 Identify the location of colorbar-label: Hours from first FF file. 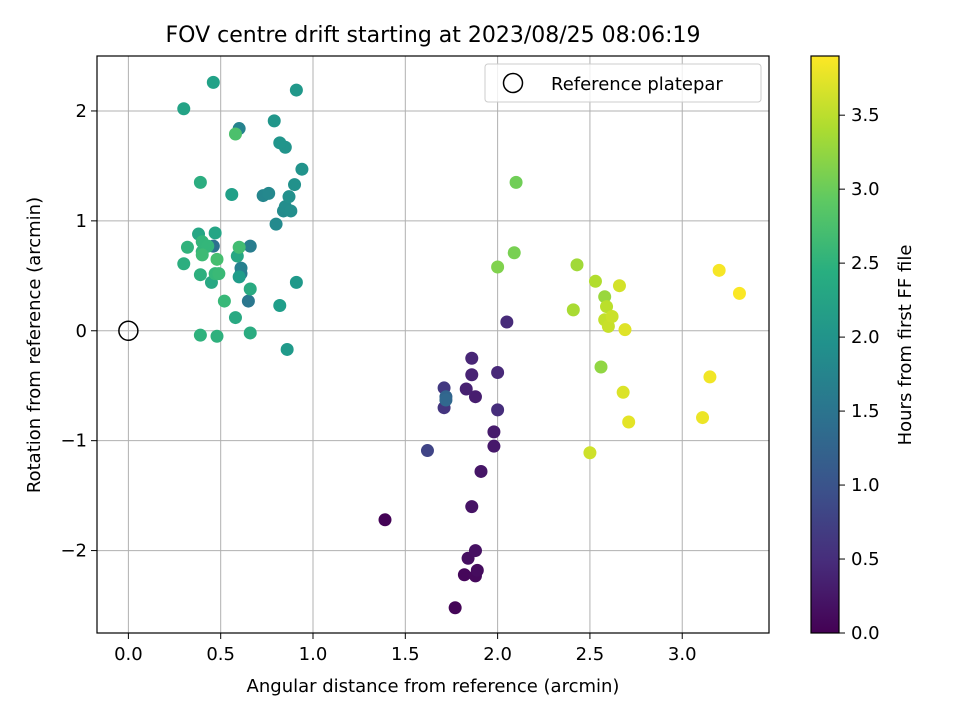
(905, 345).